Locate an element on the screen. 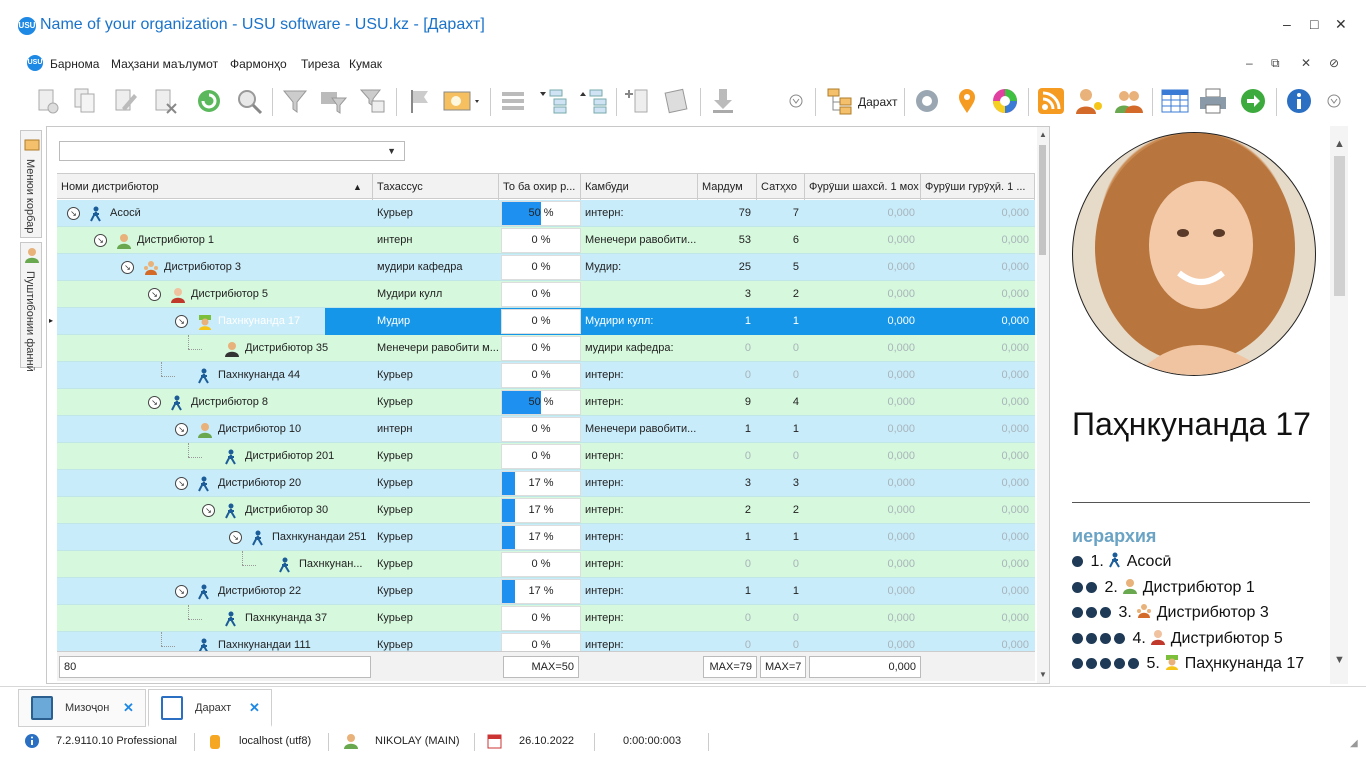  menu-item-database: Маҳзани маълумот is located at coordinates (165, 64).